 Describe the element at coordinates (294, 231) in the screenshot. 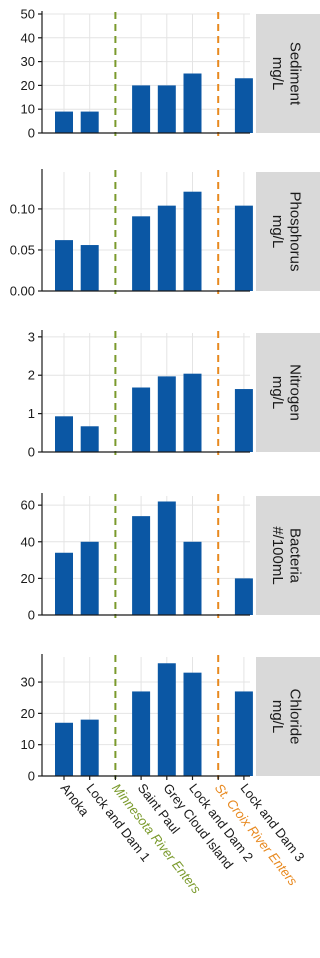

I see `facet-strip-line: Phosphorus` at that location.